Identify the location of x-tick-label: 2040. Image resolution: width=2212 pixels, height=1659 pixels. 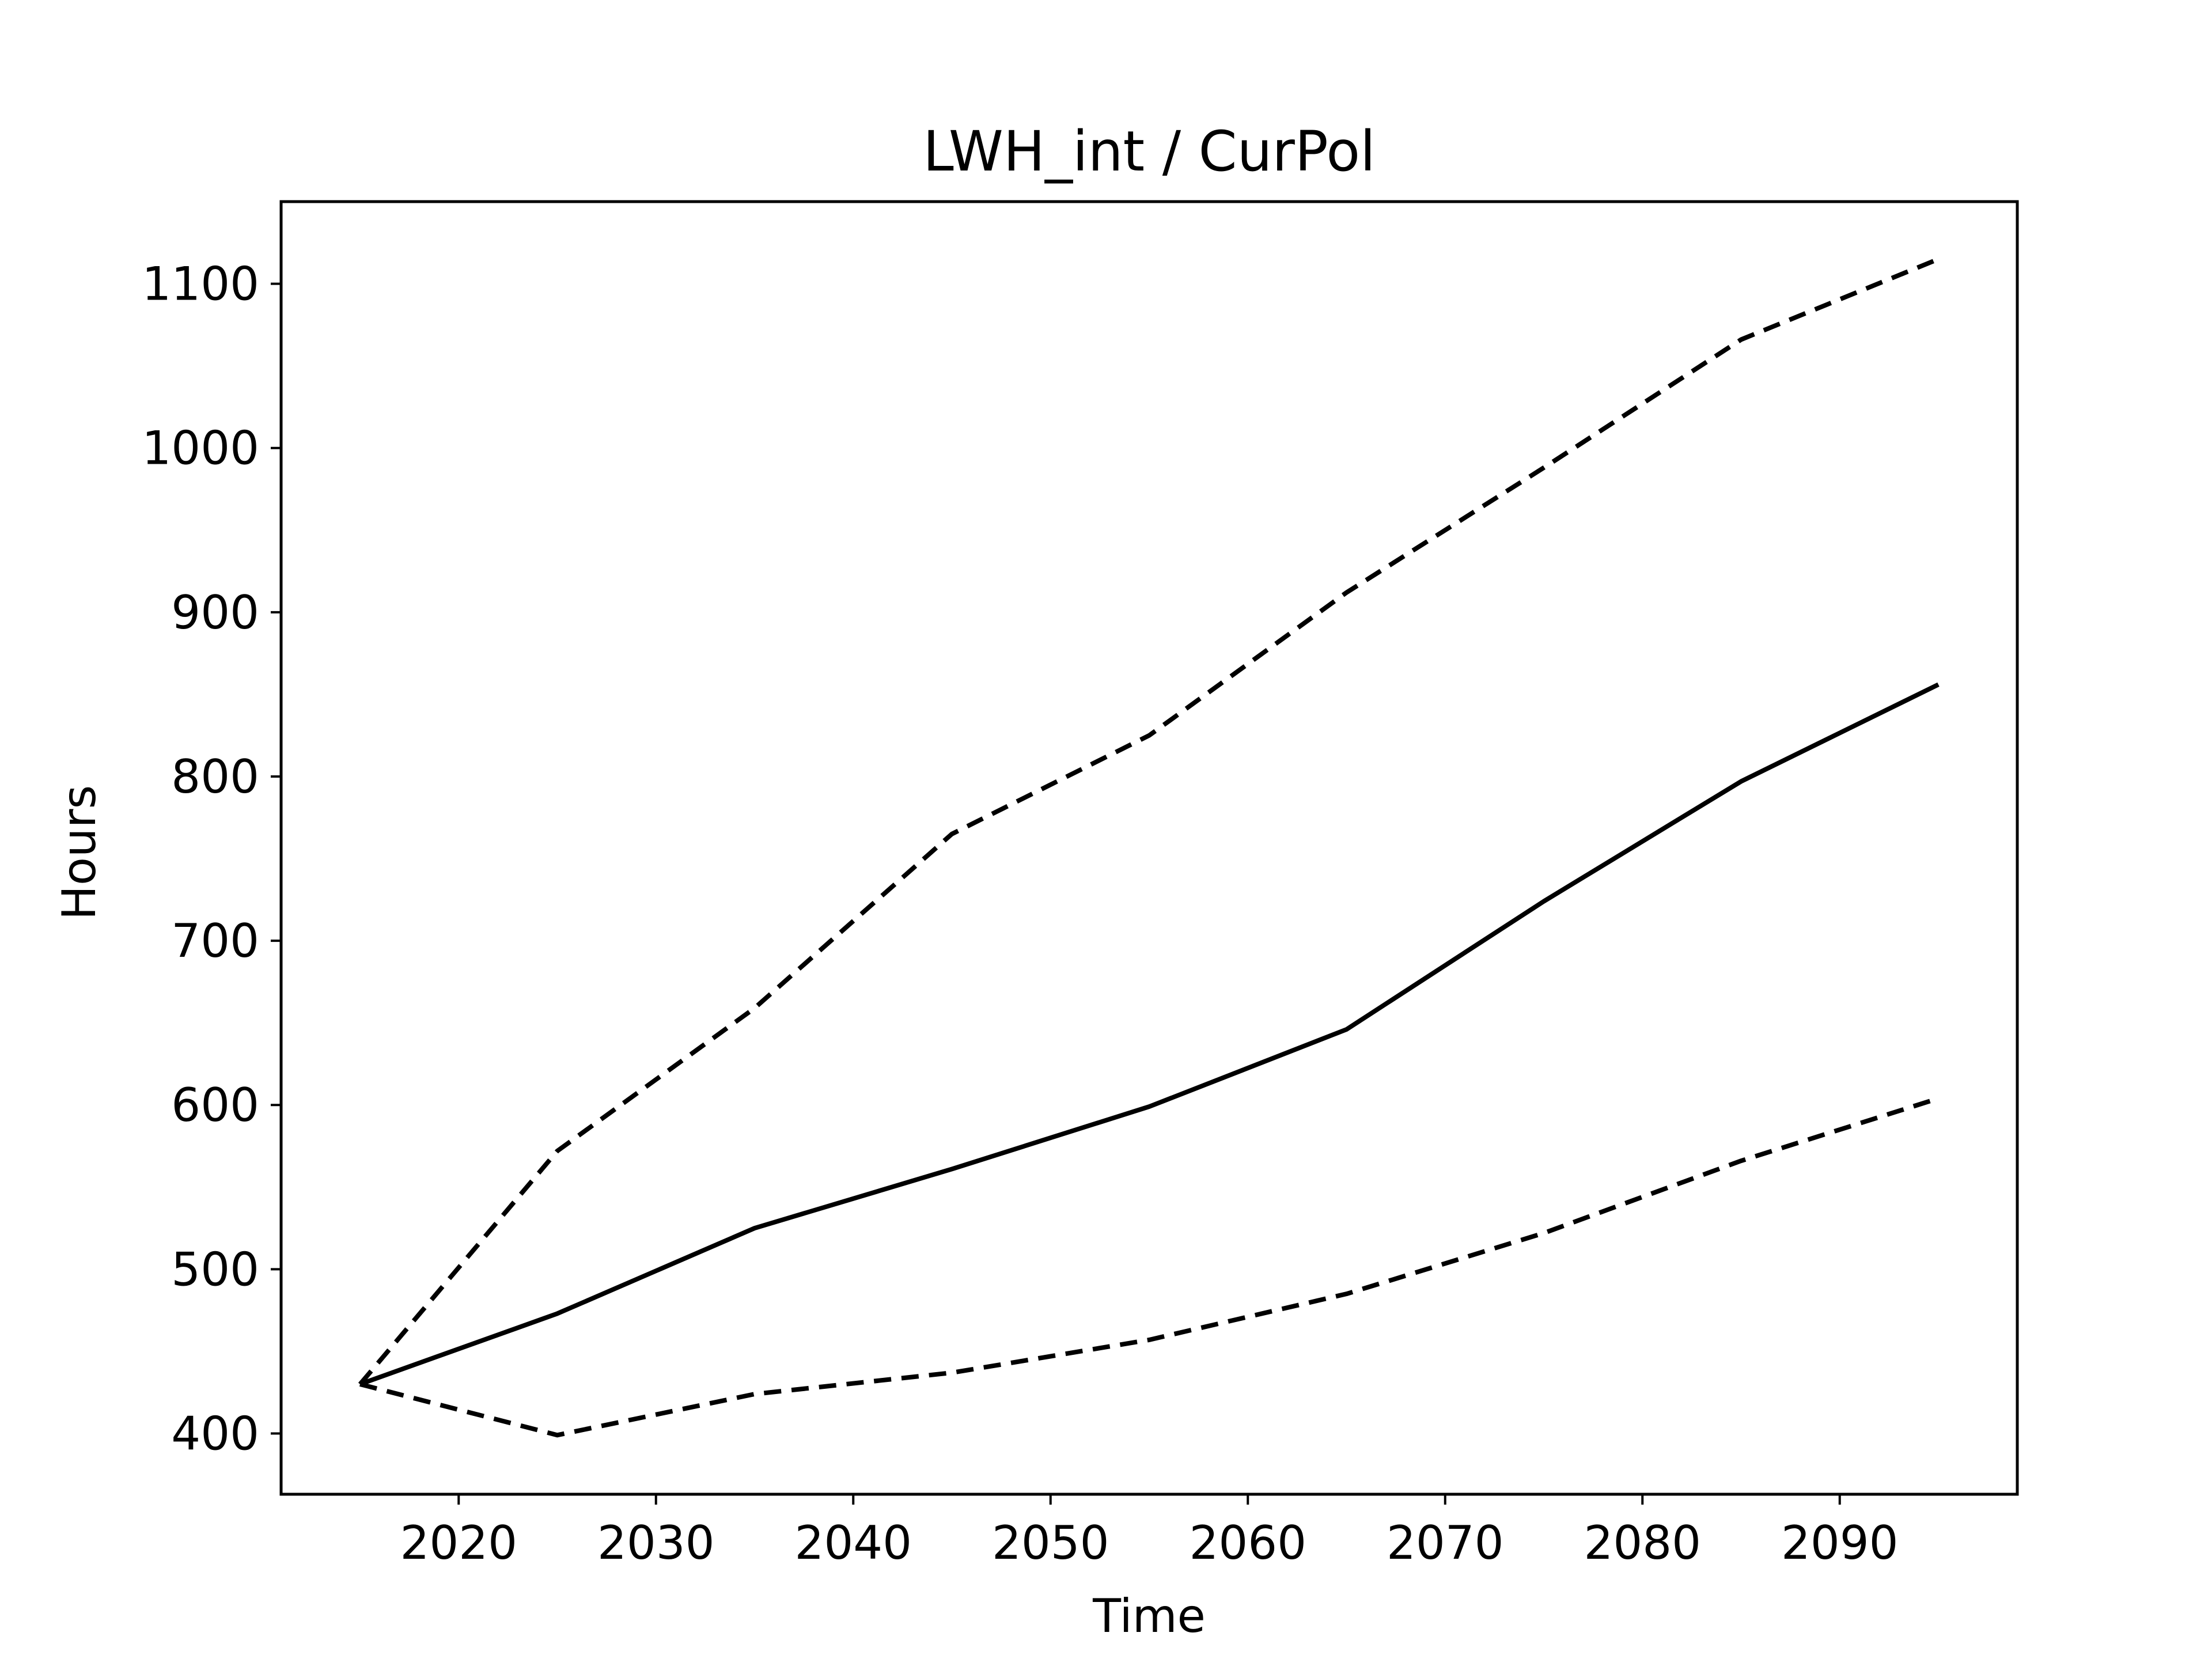
(853, 1543).